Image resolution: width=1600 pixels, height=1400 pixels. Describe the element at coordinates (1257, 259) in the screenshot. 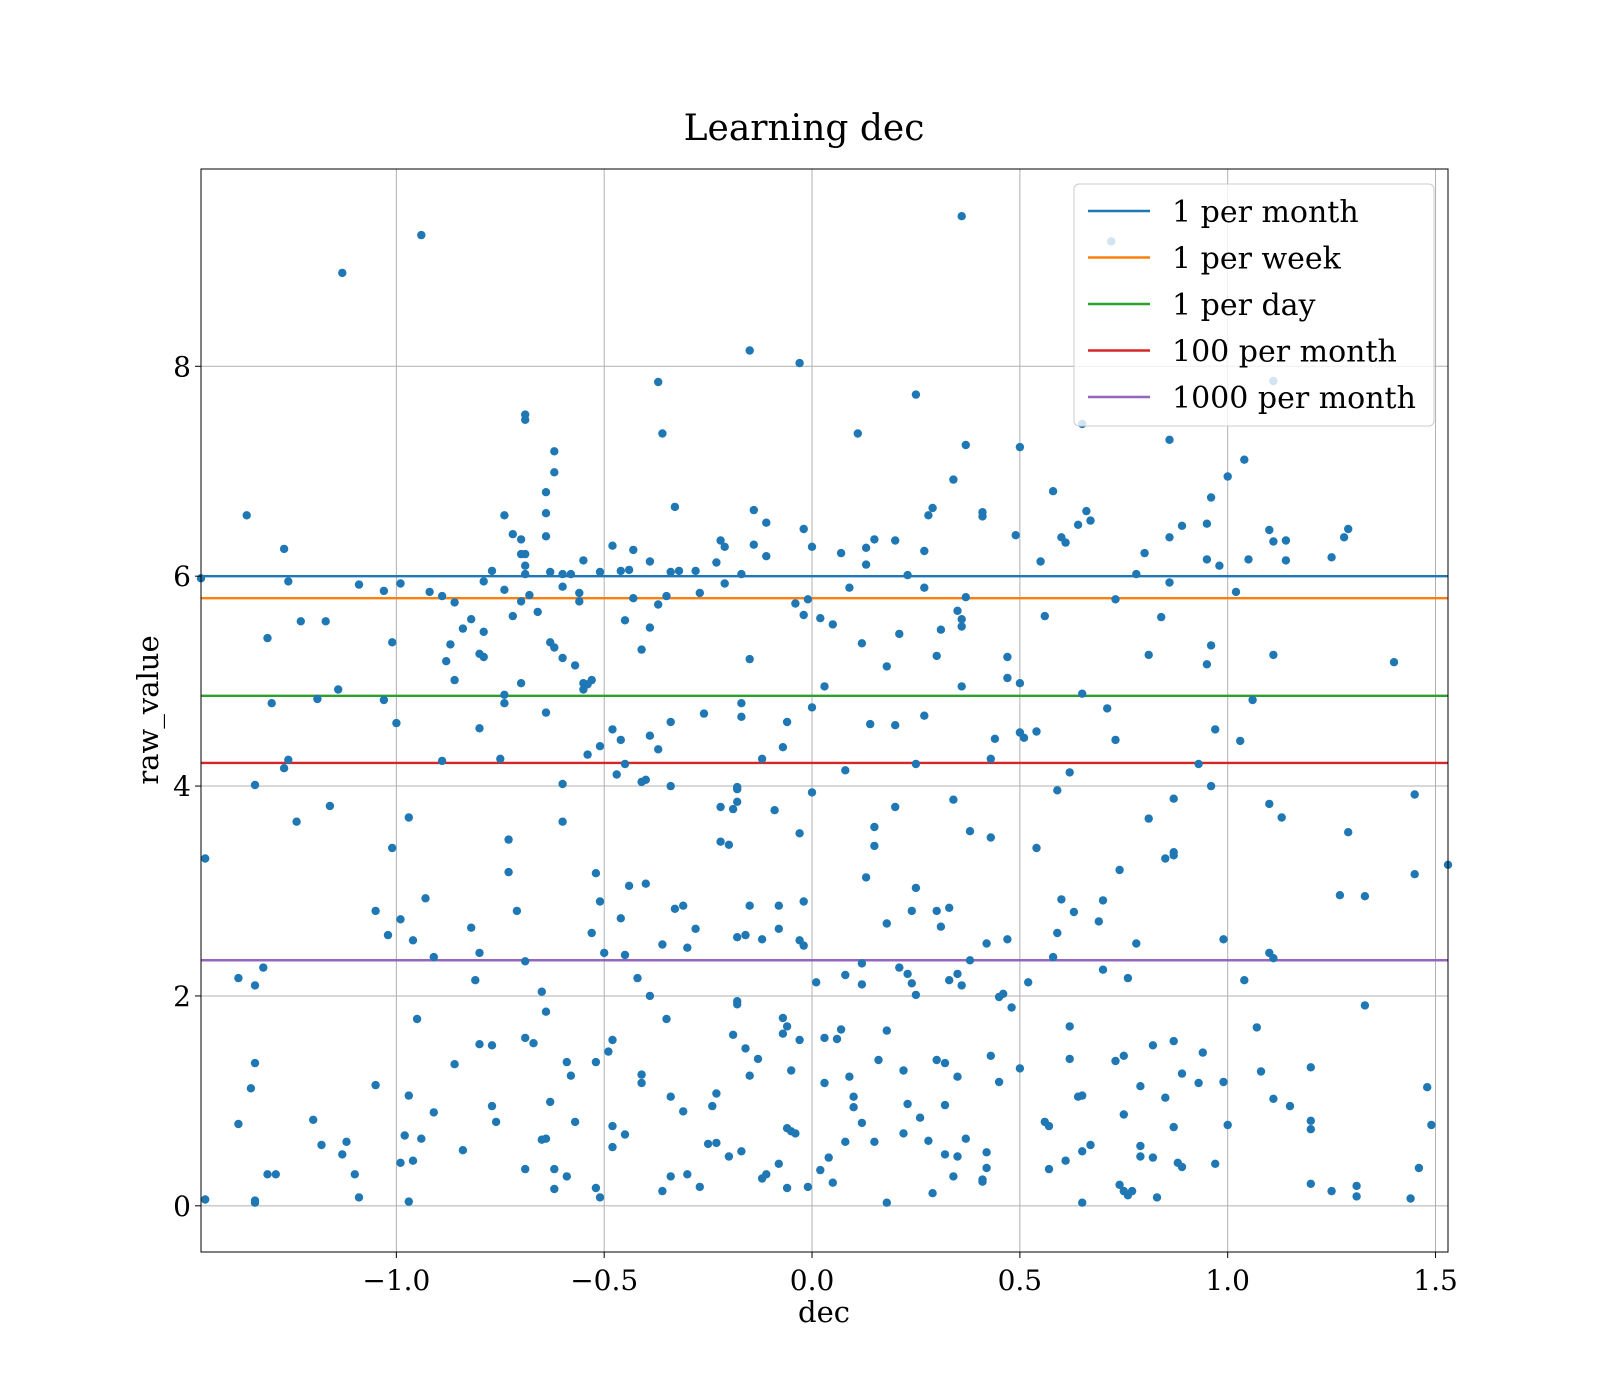

I see `legend-label: 1 per week` at that location.